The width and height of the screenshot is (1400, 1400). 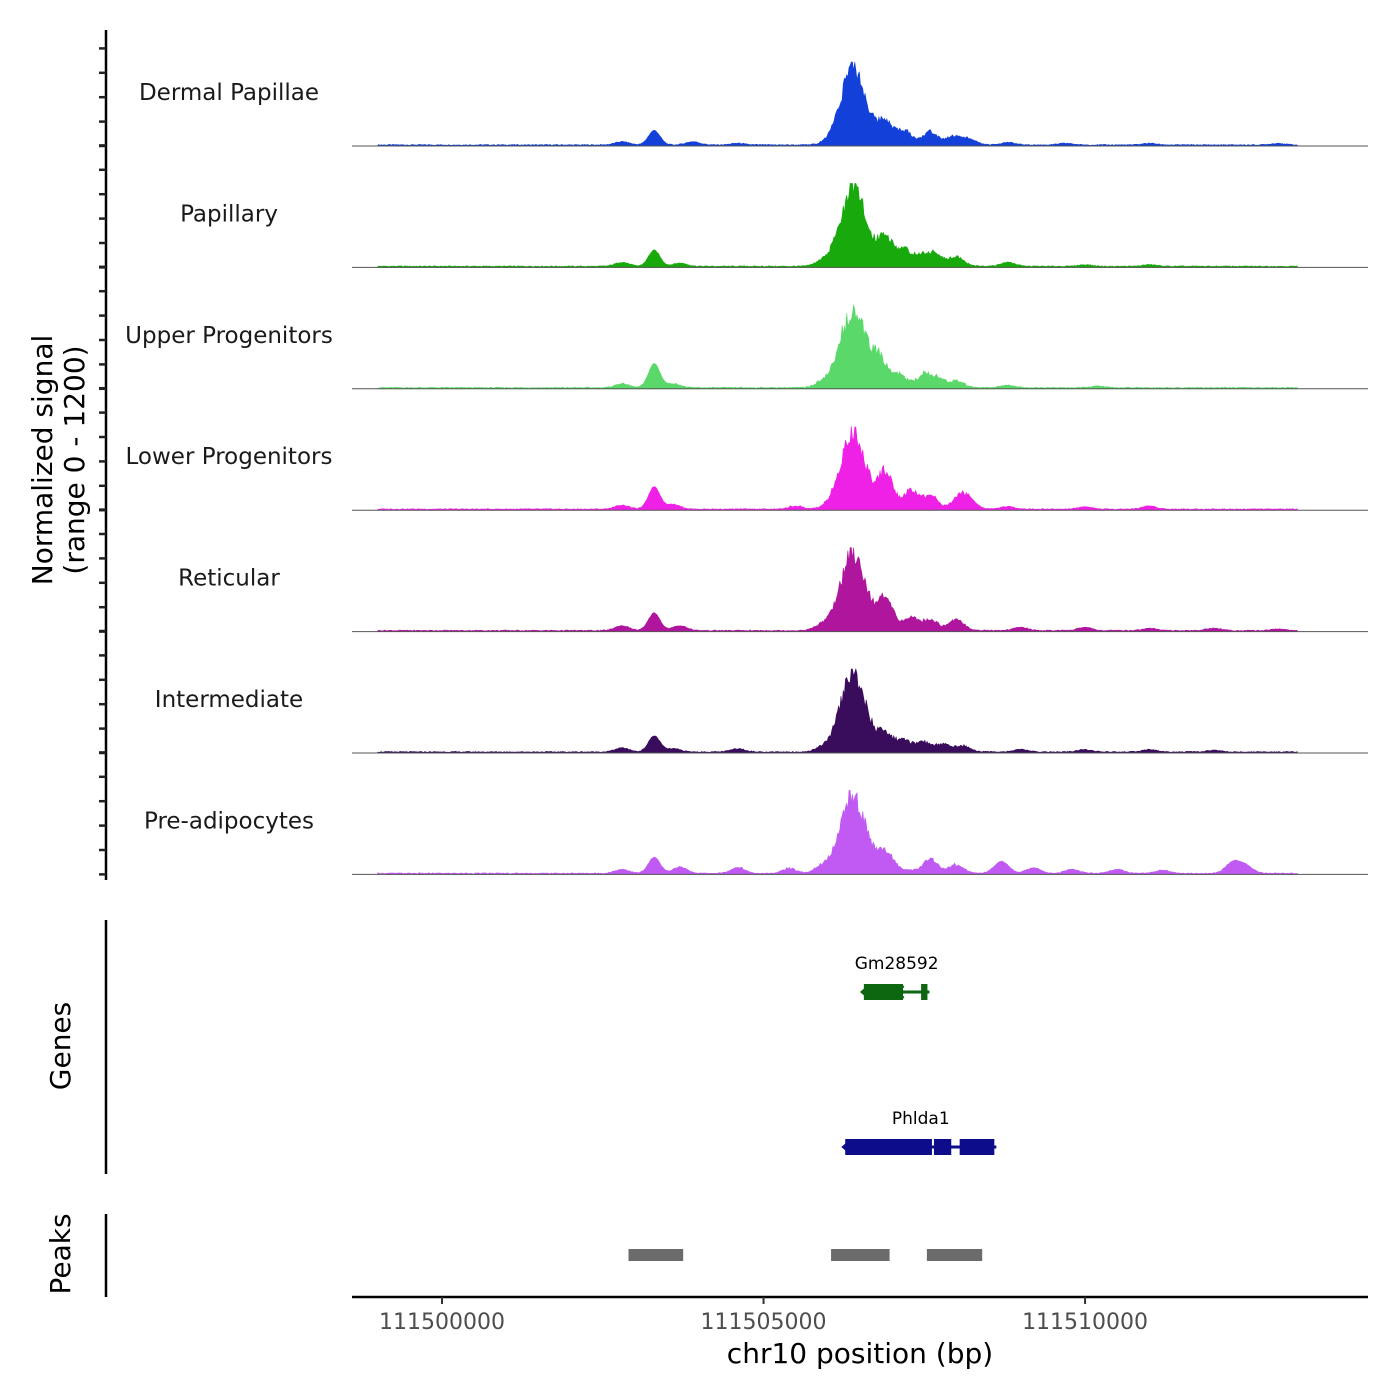 I want to click on signal-track: Lower Progenitors, so click(x=747, y=468).